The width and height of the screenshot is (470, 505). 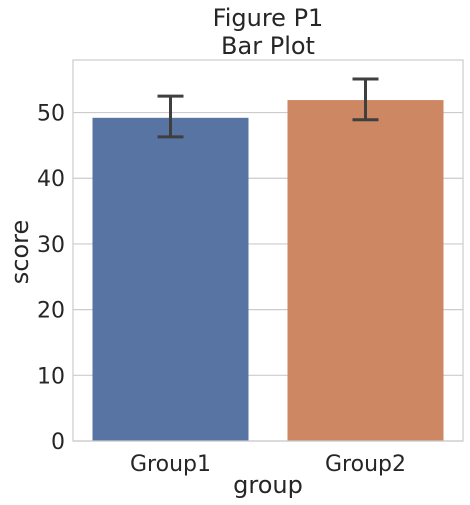 I want to click on x-tick-label-group1: Group1, so click(x=170, y=464).